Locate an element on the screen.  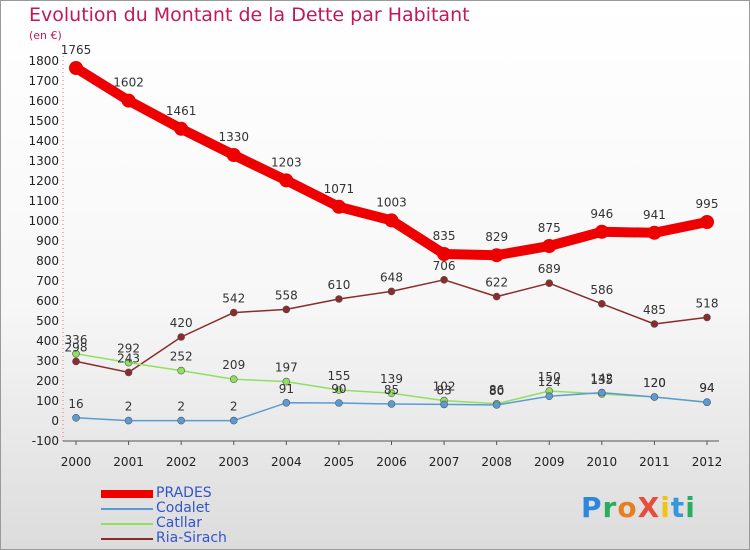
data-label: 941 is located at coordinates (654, 215).